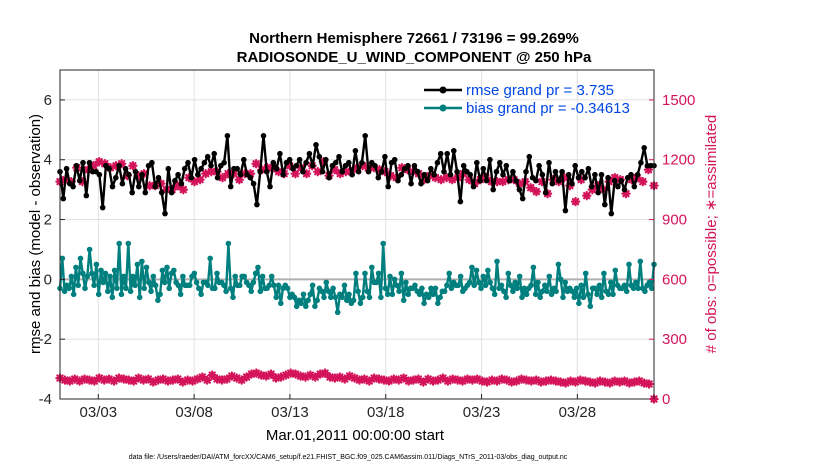  What do you see at coordinates (414, 57) in the screenshot?
I see `chart-title-line2: RADIOSONDE_U_WIND_COMPONENT @ 250 hPa` at bounding box center [414, 57].